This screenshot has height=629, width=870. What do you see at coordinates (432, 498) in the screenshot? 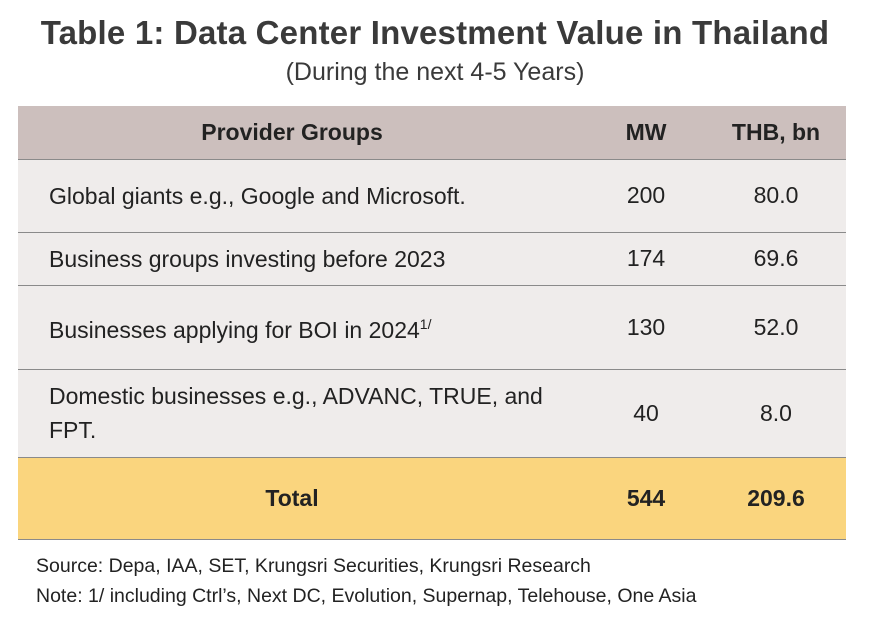
I see `total-row: Total 544 209.6` at bounding box center [432, 498].